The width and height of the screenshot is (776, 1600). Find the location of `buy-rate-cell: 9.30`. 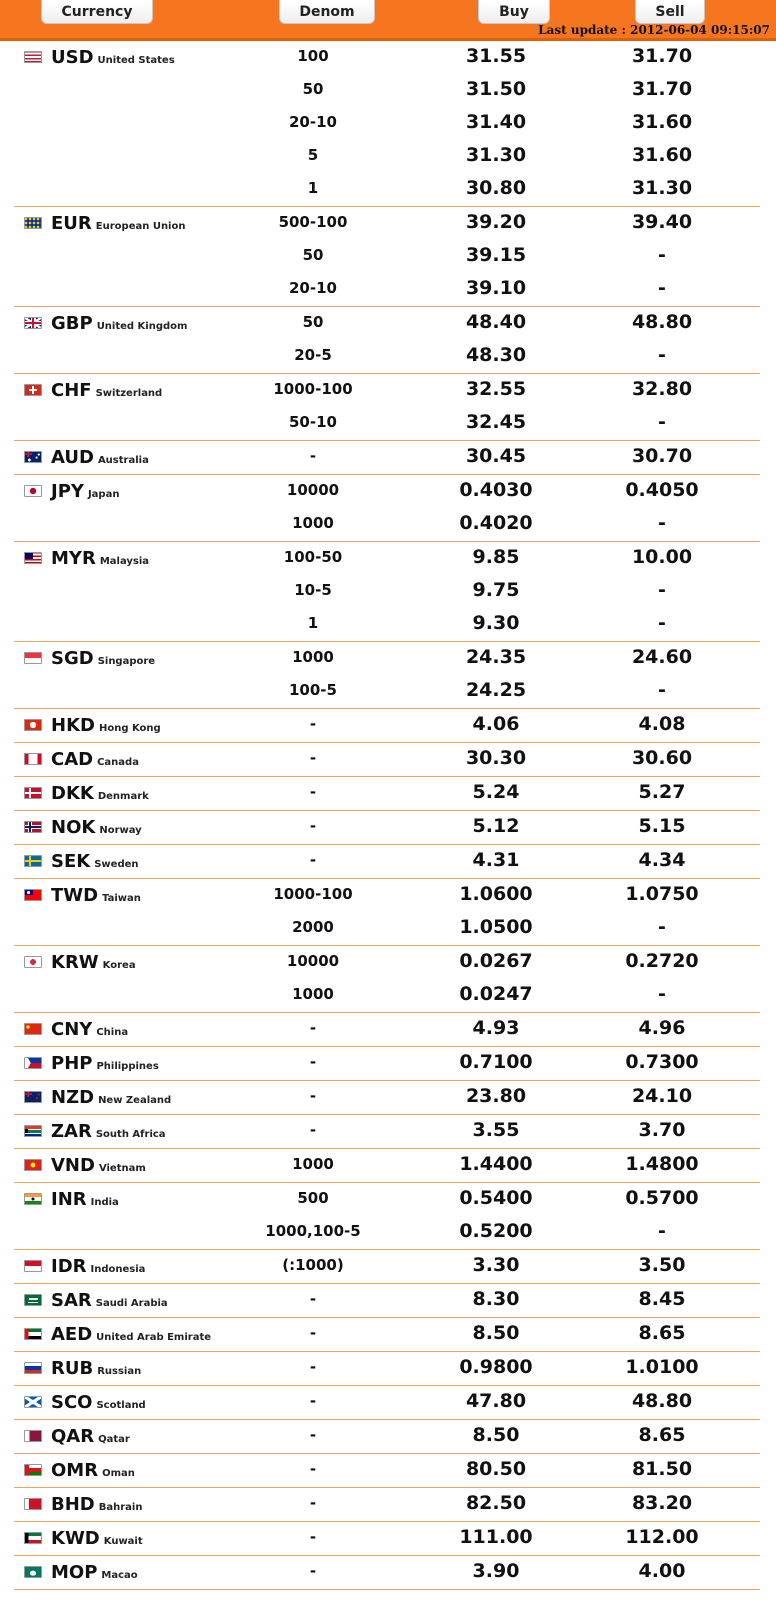

buy-rate-cell: 9.30 is located at coordinates (496, 623).